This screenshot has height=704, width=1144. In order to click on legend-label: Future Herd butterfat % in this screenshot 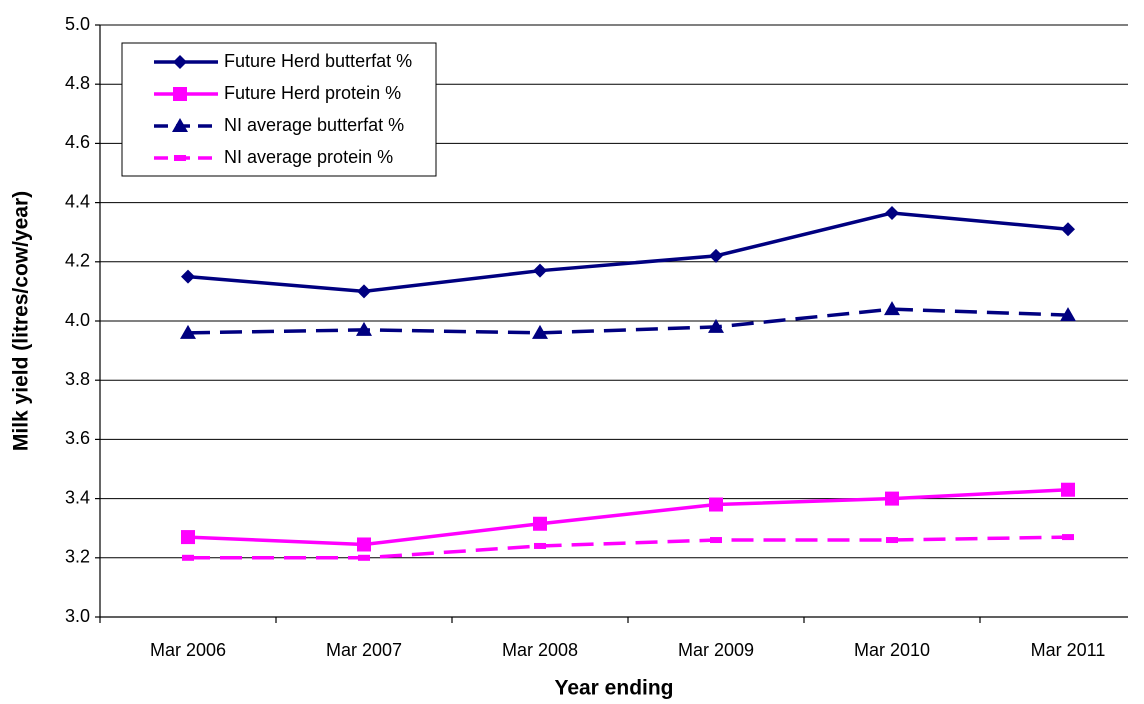, I will do `click(318, 61)`.